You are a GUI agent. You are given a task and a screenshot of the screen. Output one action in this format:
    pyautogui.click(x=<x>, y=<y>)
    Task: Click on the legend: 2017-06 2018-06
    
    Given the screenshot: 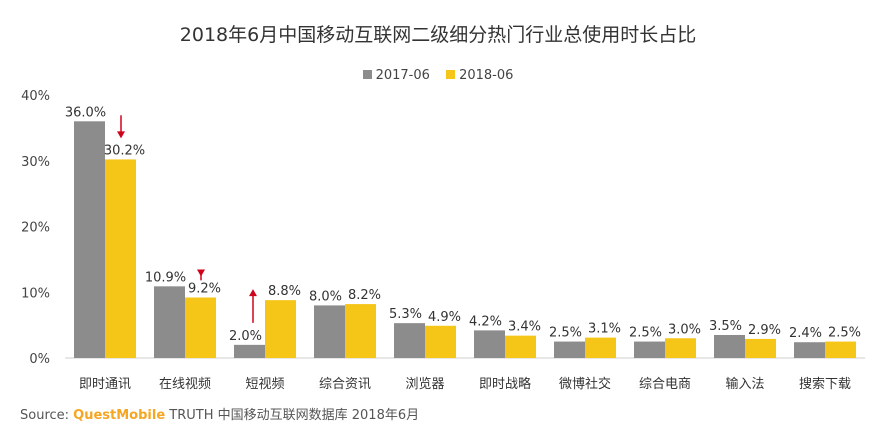 What is the action you would take?
    pyautogui.click(x=438, y=75)
    